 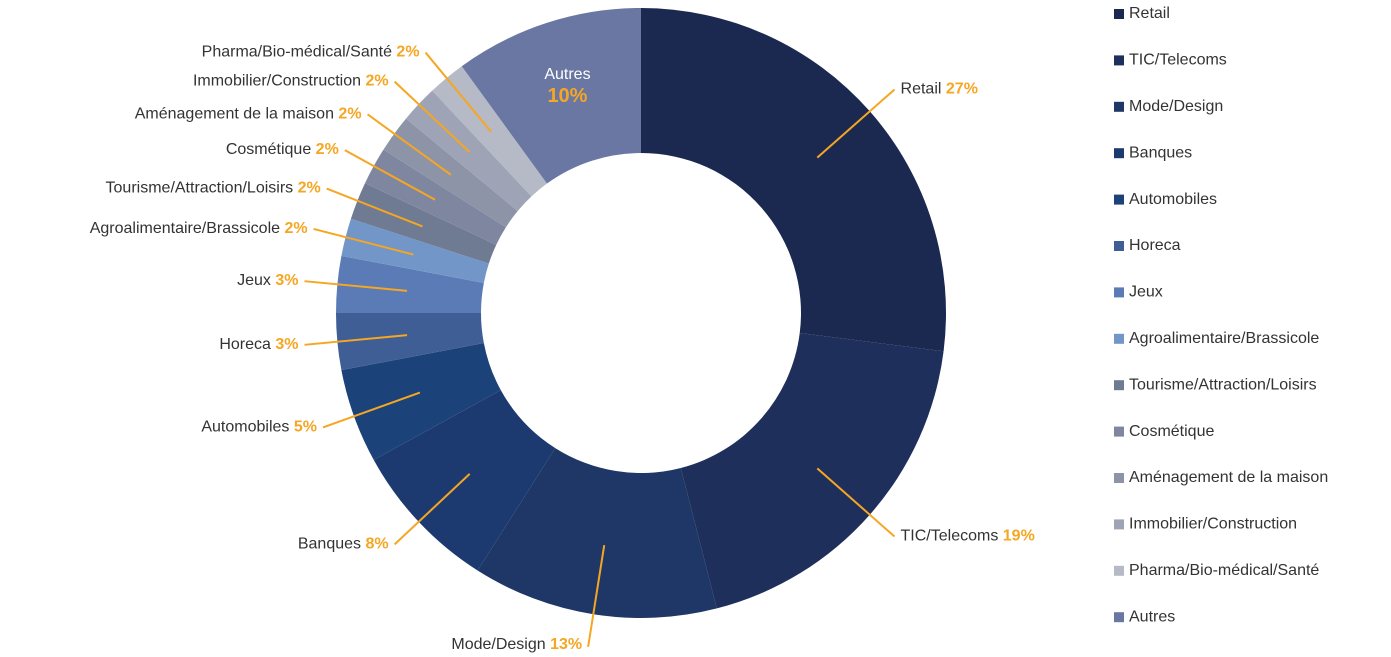 I want to click on legend-label: Jeux, so click(x=1146, y=292).